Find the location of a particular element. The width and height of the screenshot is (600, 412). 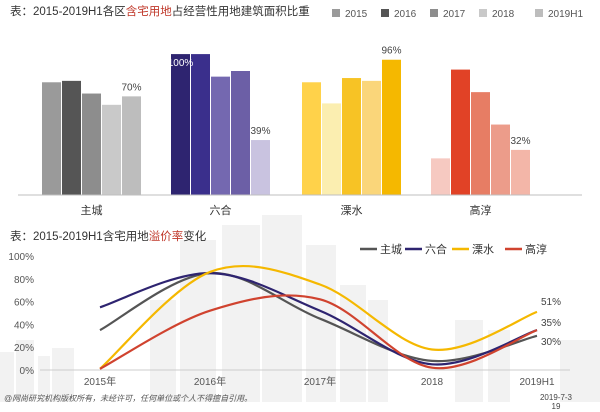

legend-label-2018: 2018 is located at coordinates (503, 14).